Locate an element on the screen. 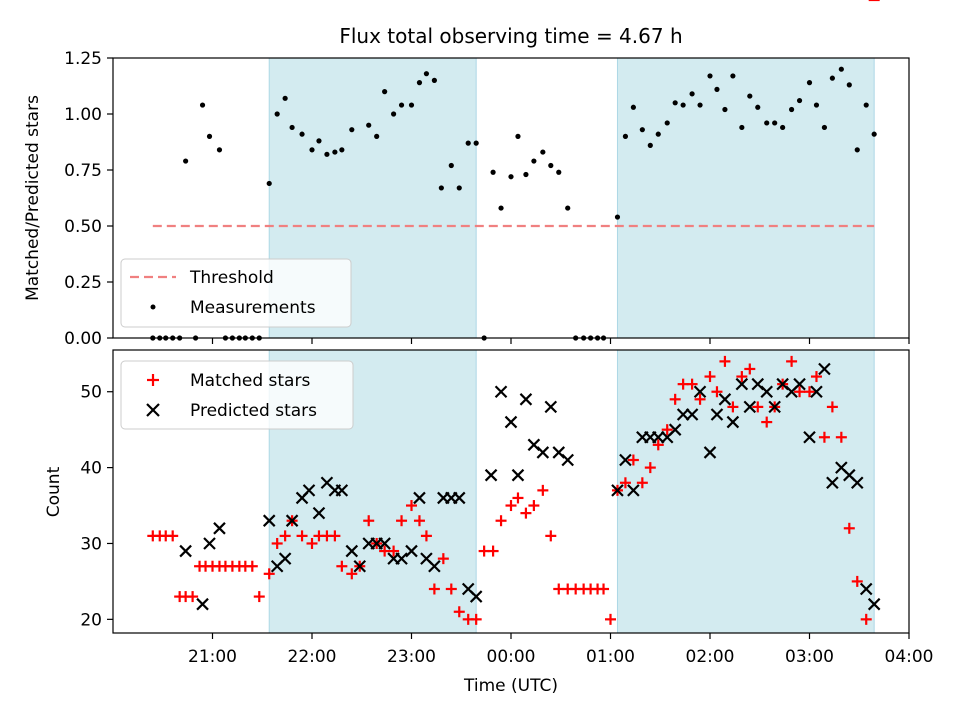  x-tick-label: 01:00 is located at coordinates (610, 657).